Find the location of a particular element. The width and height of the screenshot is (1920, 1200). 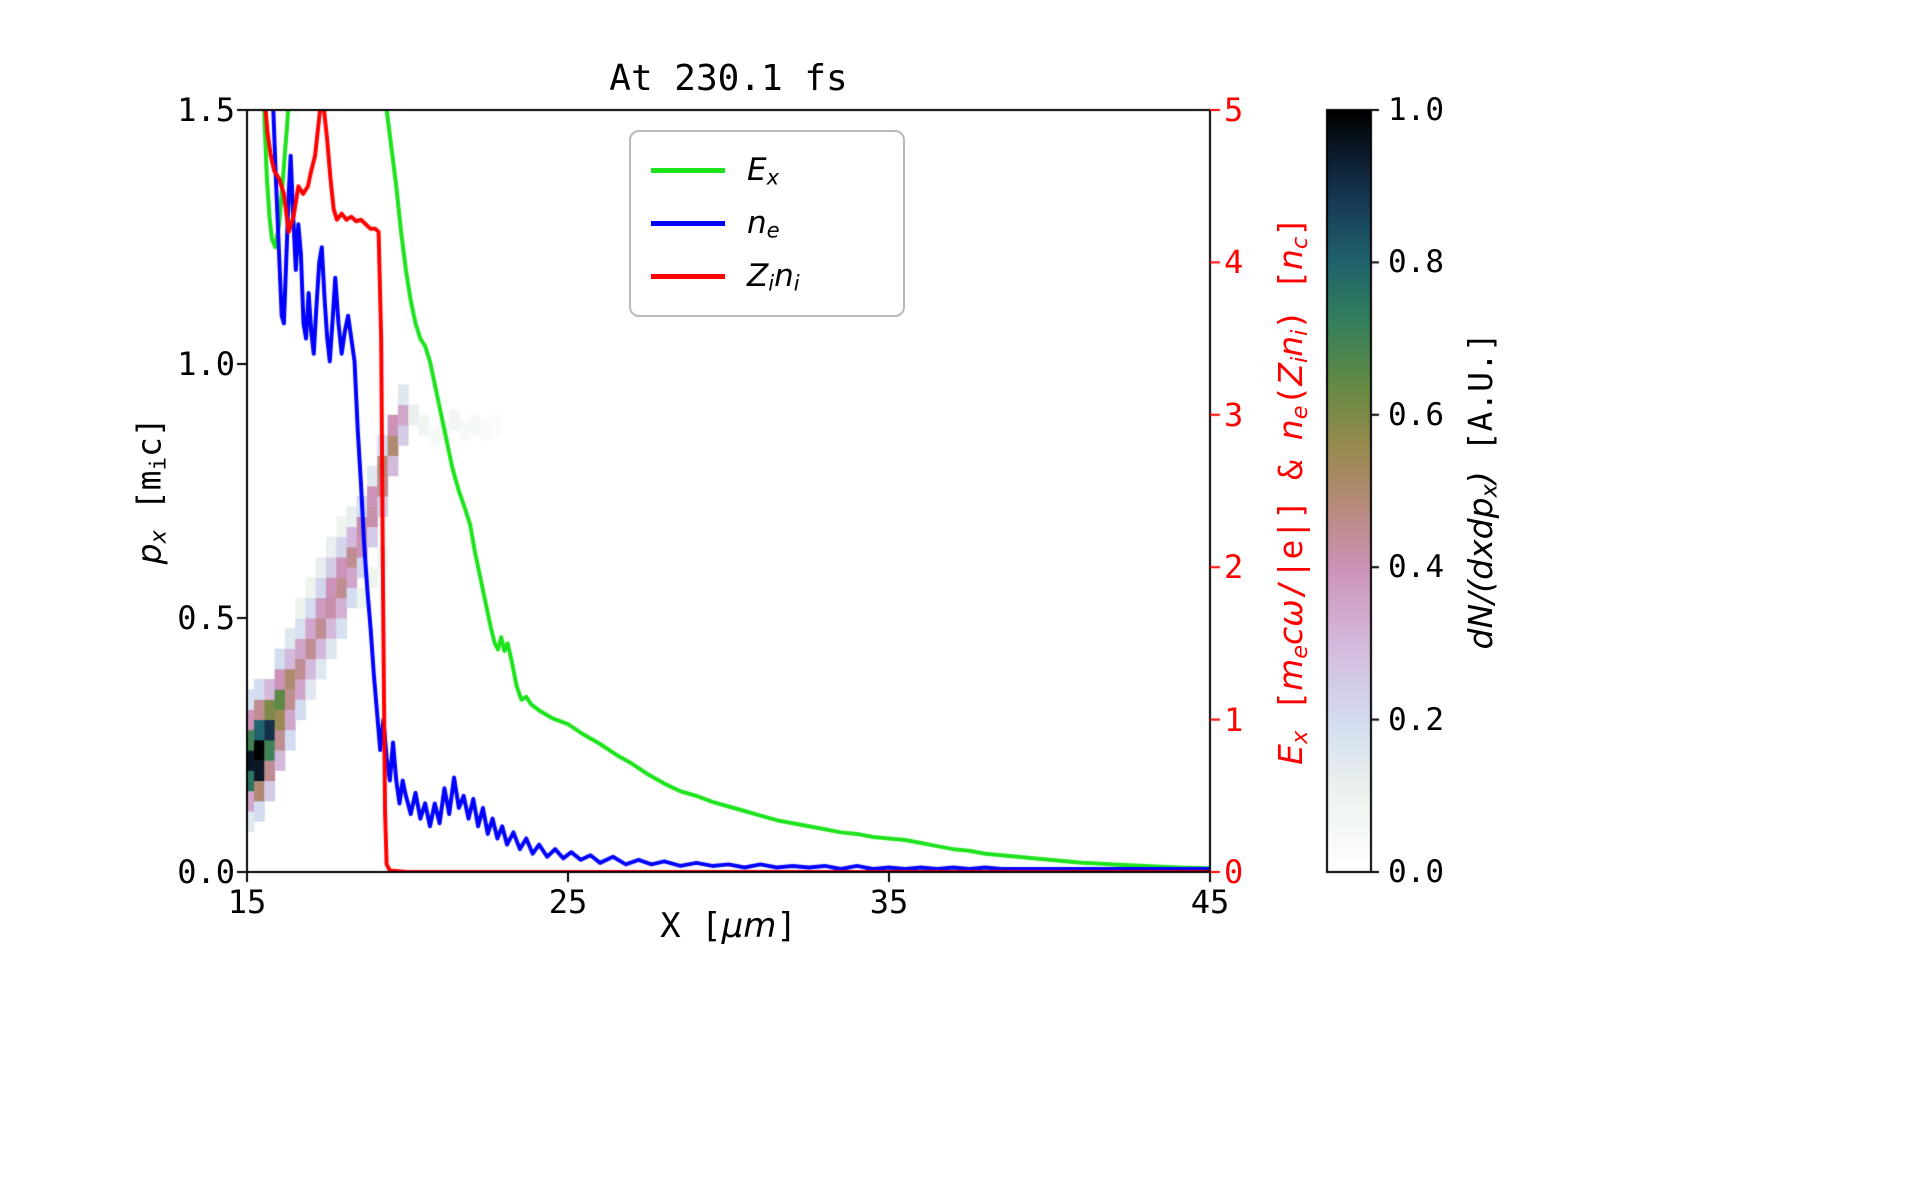

colorbar-tick-label: 0.8 is located at coordinates (1416, 262).